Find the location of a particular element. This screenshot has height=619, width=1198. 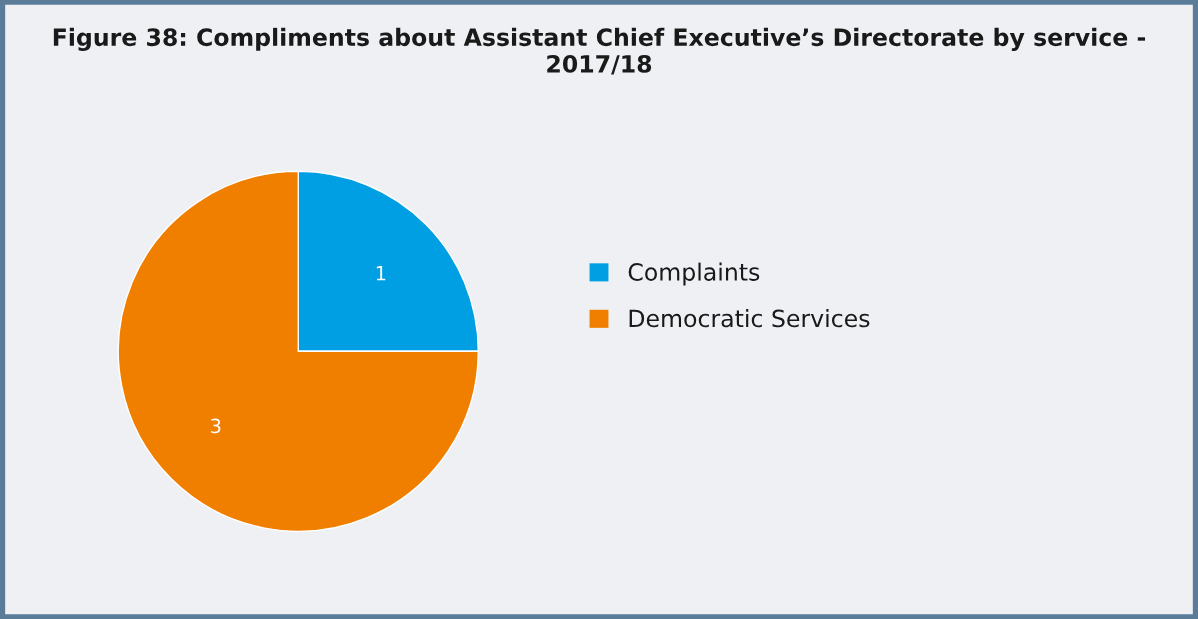

legend-label: Democratic Services is located at coordinates (749, 318).